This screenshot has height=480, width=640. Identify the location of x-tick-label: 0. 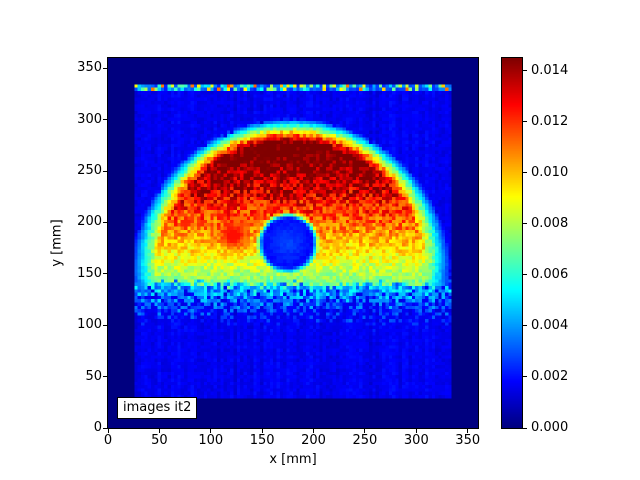
(108, 440).